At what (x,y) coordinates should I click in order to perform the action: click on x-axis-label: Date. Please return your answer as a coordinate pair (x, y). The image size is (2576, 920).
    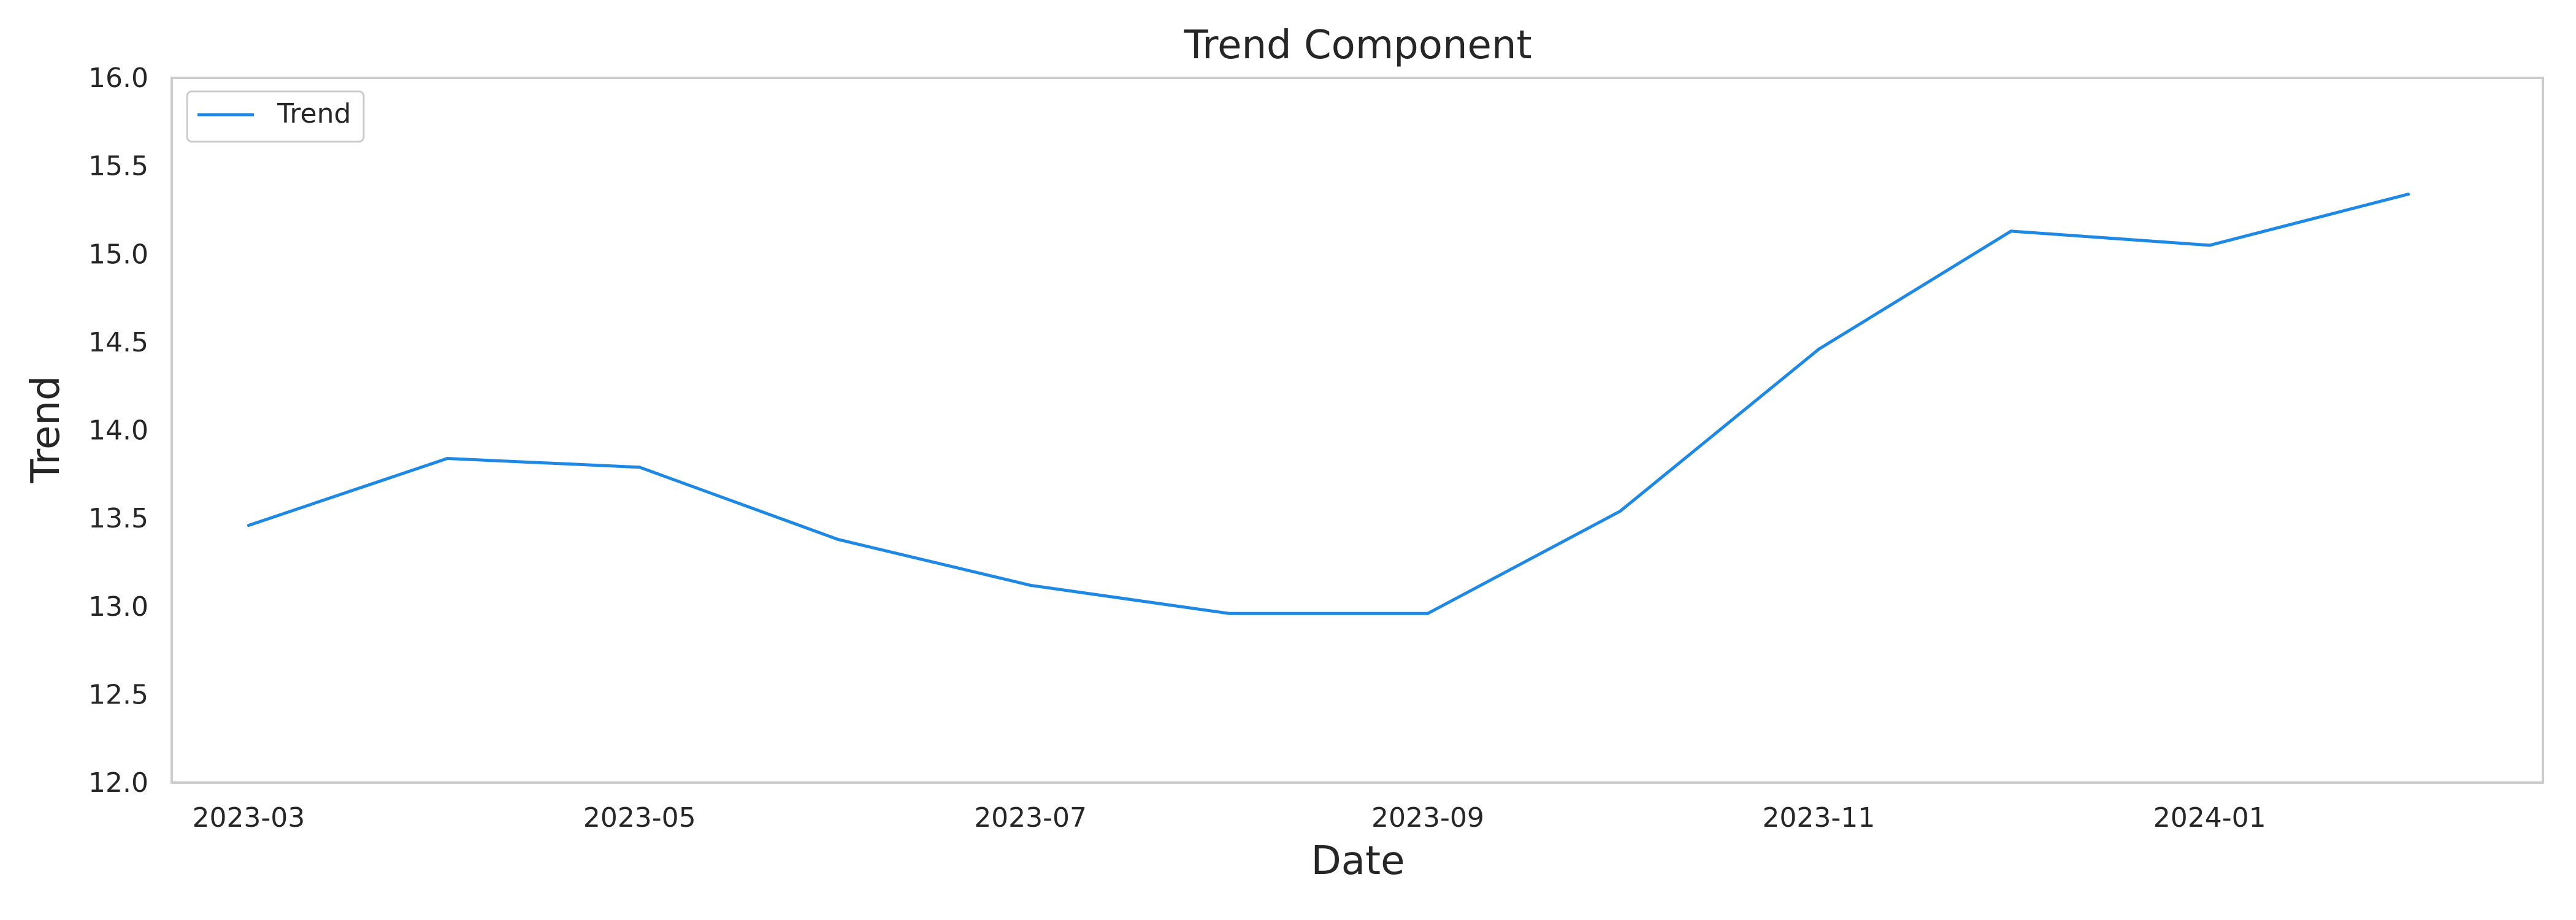
    Looking at the image, I should click on (1358, 861).